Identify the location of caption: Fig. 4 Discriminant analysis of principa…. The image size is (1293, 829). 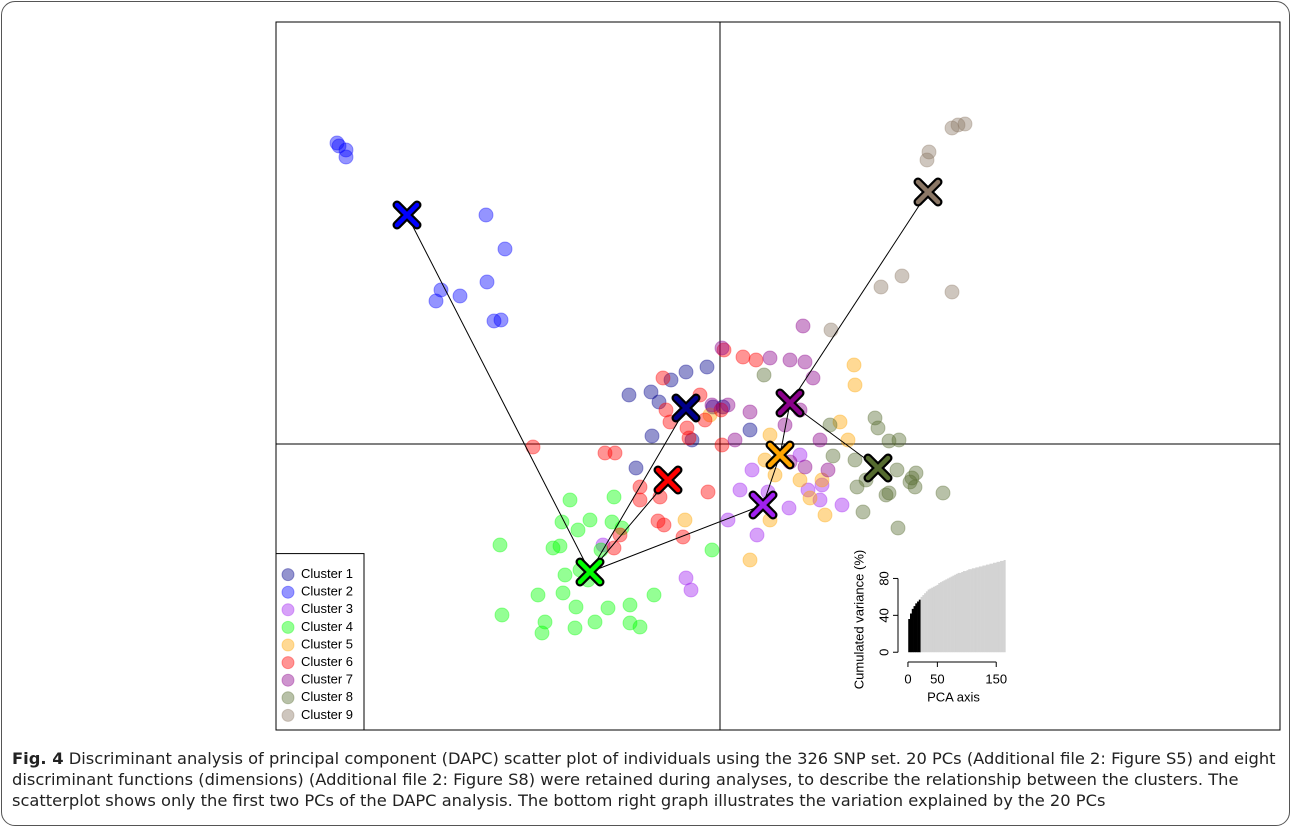
(644, 779).